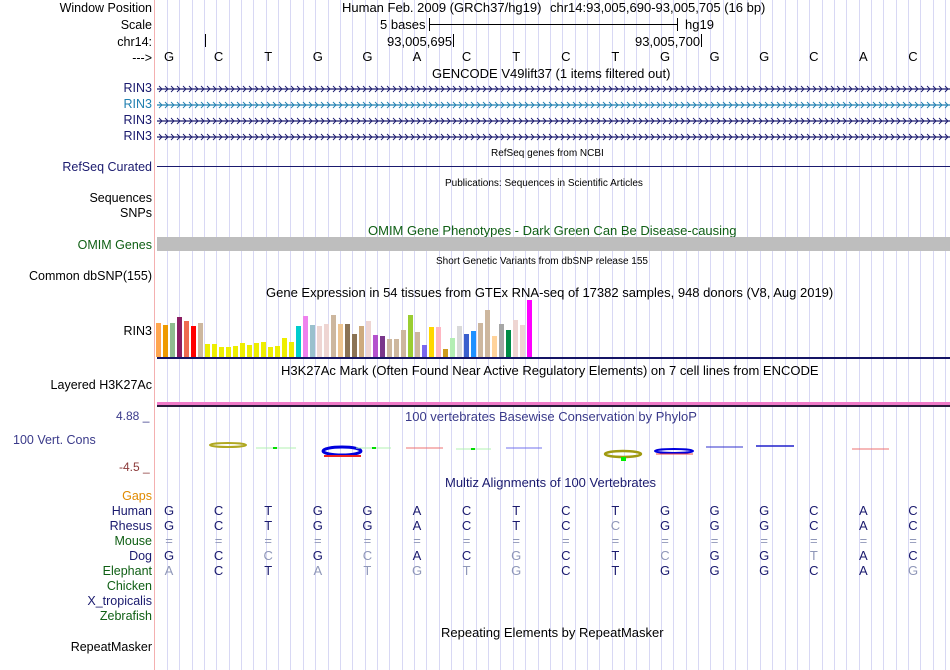 This screenshot has width=950, height=670. Describe the element at coordinates (125, 616) in the screenshot. I see `multiz-species-label: Zebrafish` at that location.